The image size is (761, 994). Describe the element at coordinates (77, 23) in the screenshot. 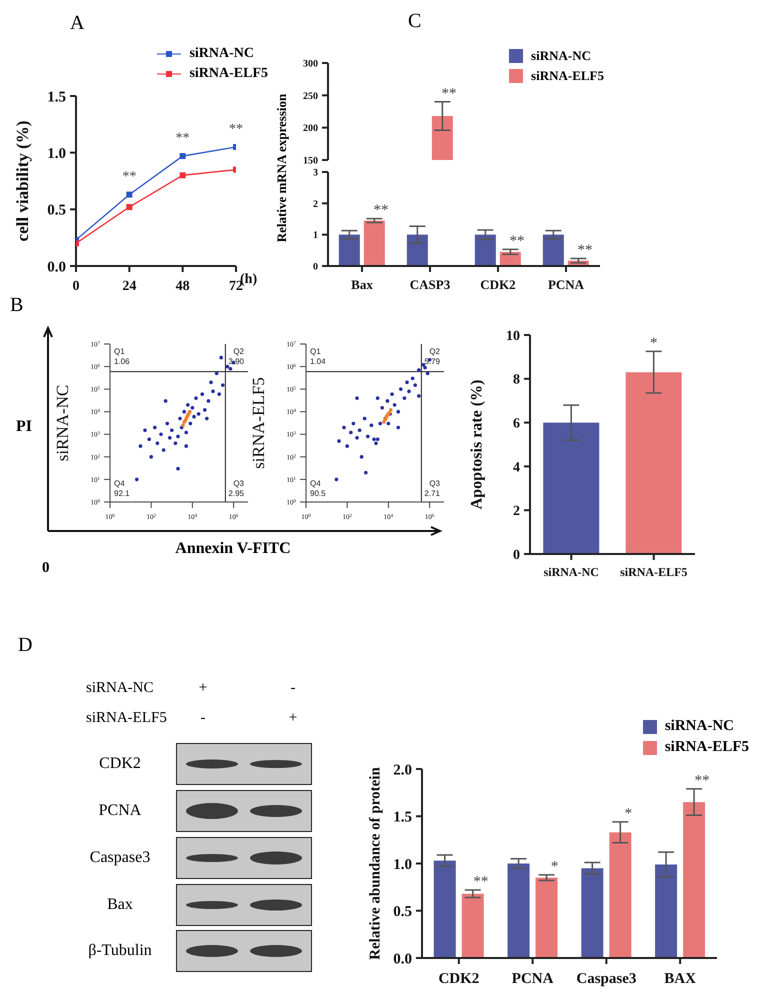

I see `chart-title: A` at that location.